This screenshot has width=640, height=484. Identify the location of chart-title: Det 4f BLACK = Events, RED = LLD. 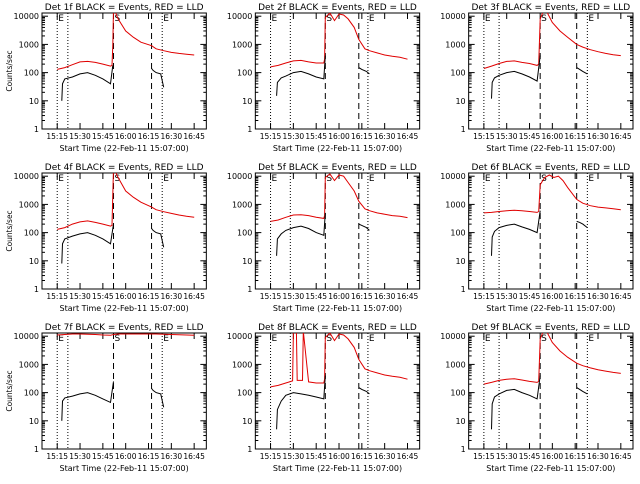
(124, 168).